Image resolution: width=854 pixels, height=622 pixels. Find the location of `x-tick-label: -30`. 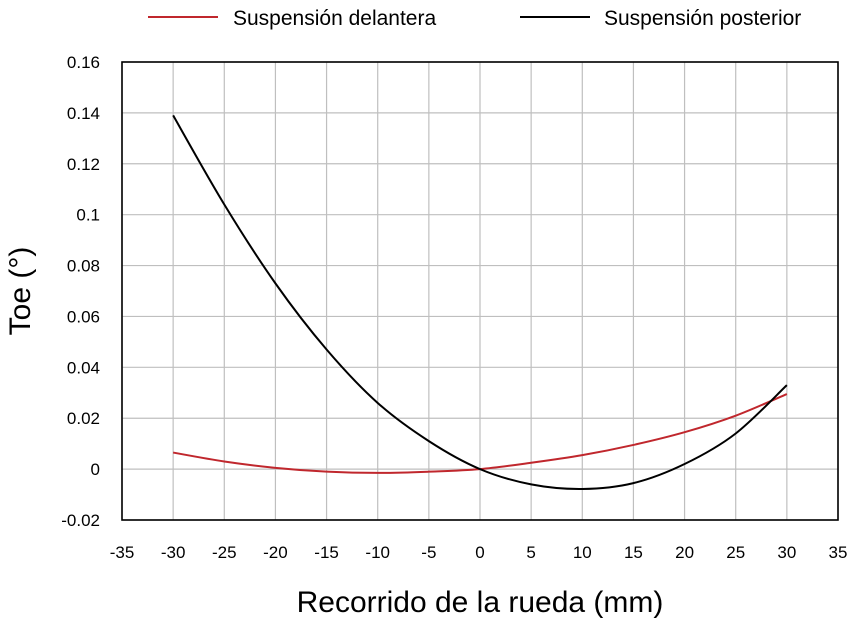

x-tick-label: -30 is located at coordinates (173, 552).